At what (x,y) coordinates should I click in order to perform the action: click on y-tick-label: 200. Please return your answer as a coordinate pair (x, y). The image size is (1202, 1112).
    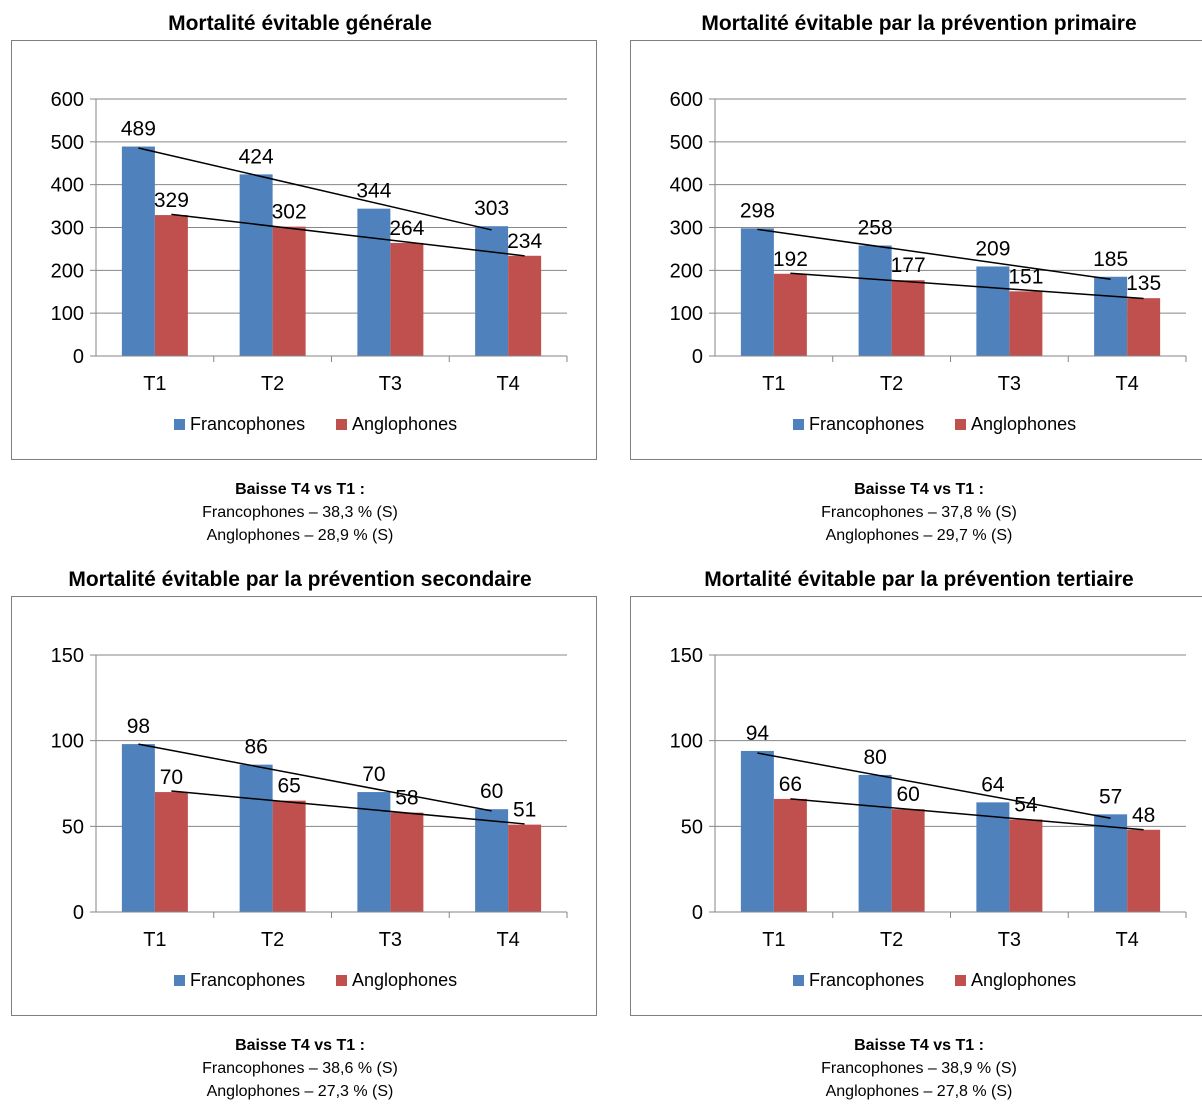
    Looking at the image, I should click on (686, 271).